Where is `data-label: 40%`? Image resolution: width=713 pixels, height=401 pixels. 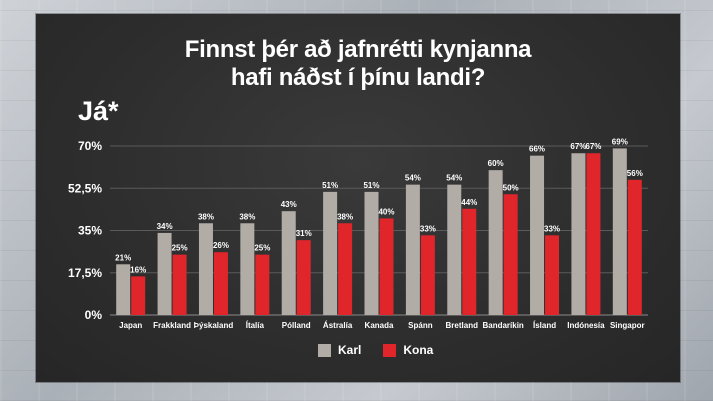
data-label: 40% is located at coordinates (386, 211).